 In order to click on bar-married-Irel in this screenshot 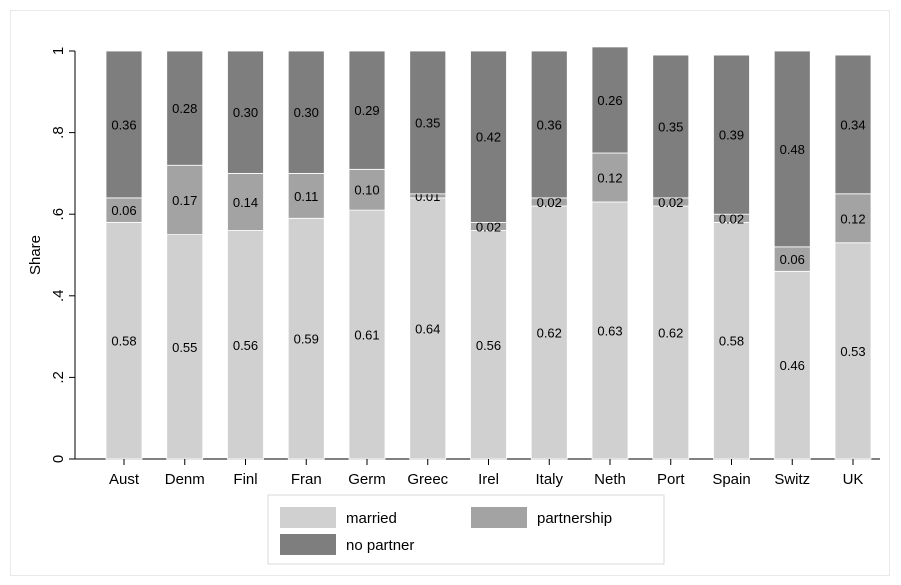, I will do `click(488, 345)`.